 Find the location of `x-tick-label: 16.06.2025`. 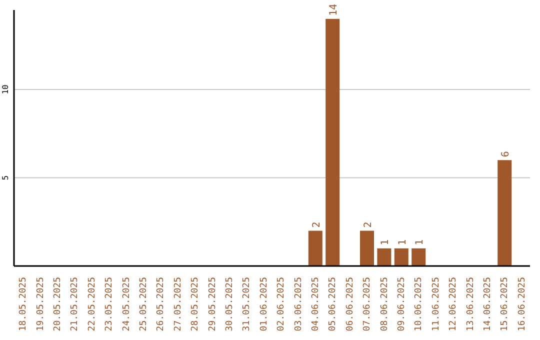

x-tick-label: 16.06.2025 is located at coordinates (522, 304).